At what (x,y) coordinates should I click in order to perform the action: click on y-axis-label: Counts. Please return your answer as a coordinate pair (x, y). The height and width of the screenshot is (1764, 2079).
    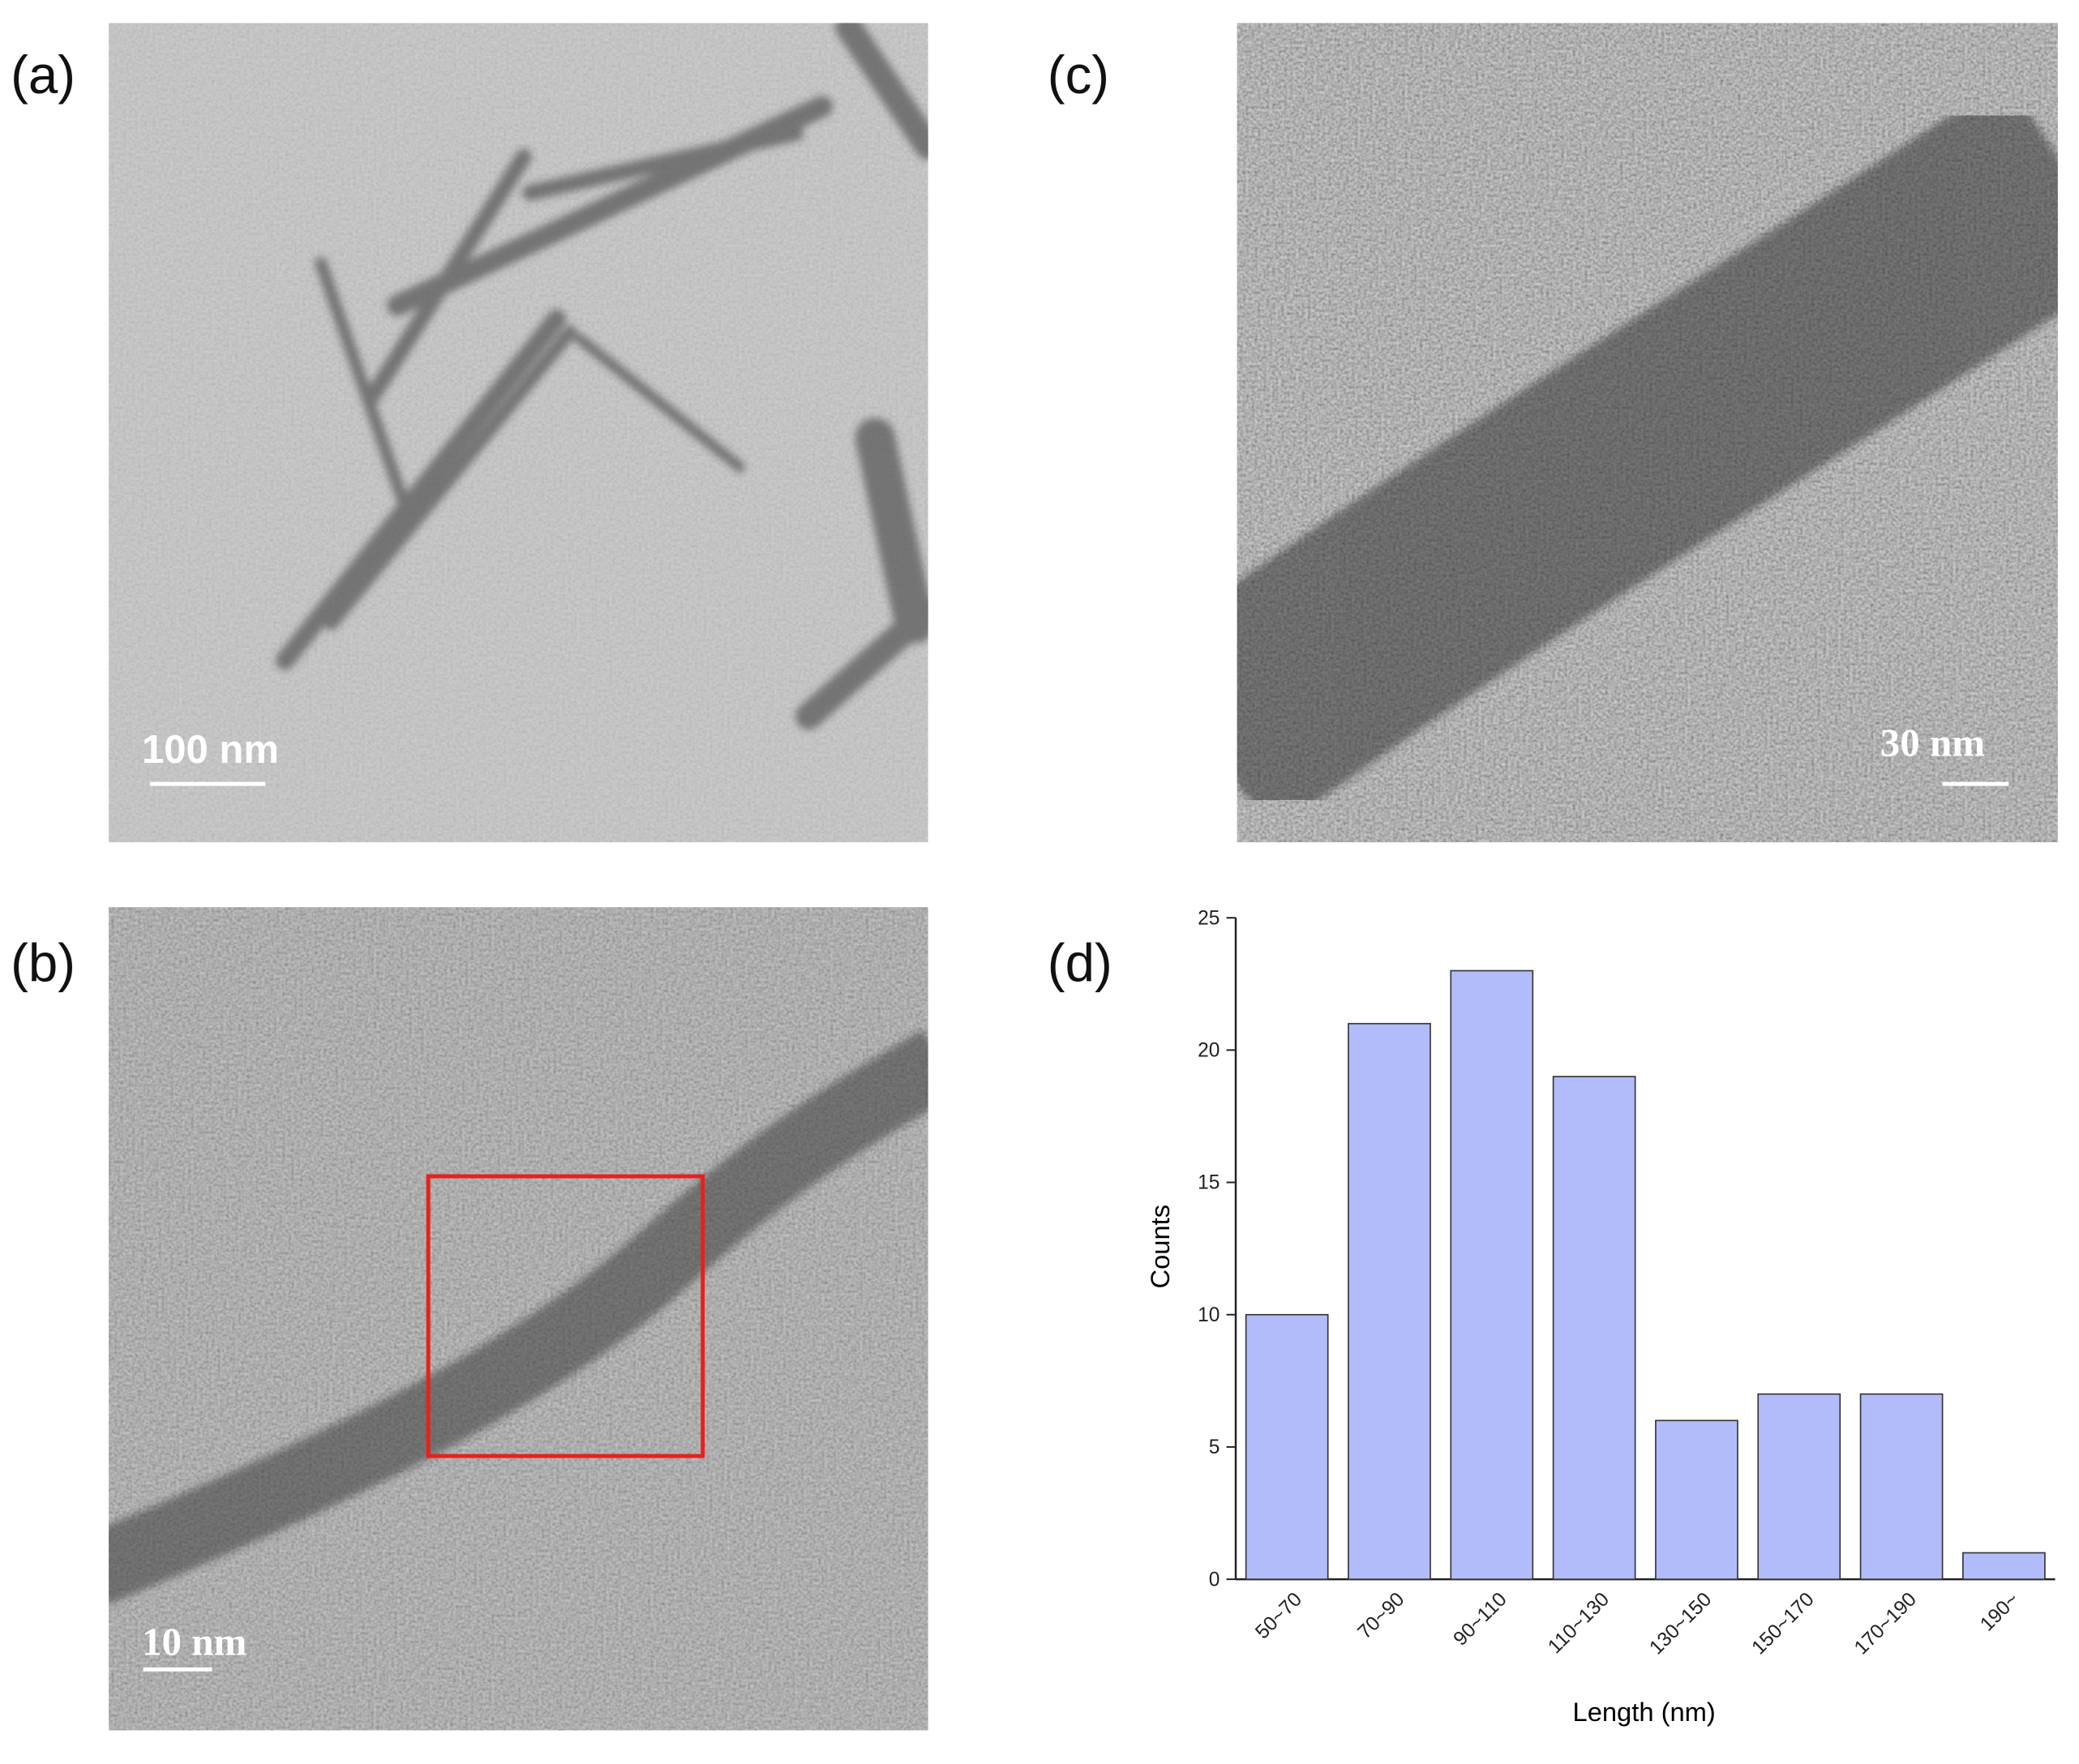
    Looking at the image, I should click on (1160, 1247).